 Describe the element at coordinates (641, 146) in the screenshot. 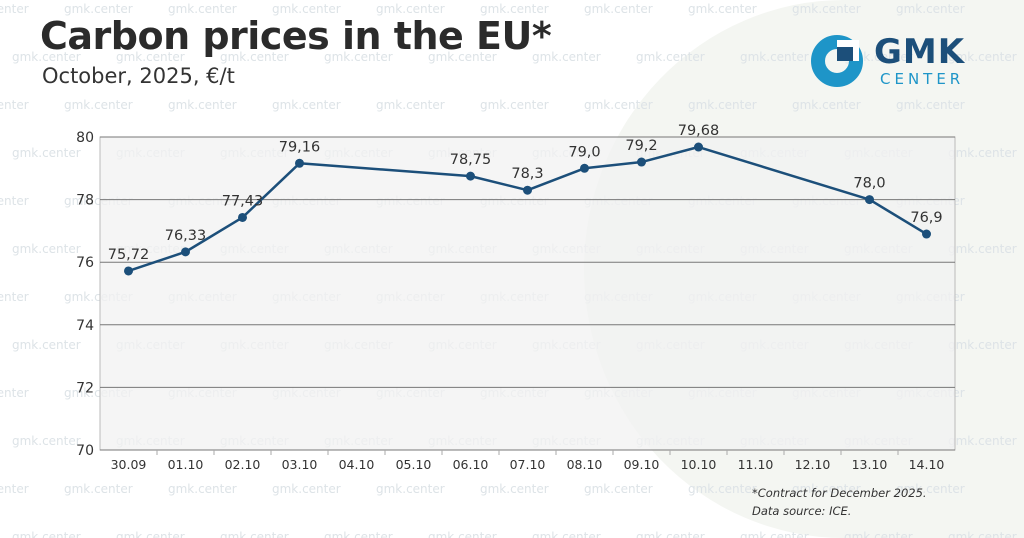

I see `data-label: 79,2` at that location.